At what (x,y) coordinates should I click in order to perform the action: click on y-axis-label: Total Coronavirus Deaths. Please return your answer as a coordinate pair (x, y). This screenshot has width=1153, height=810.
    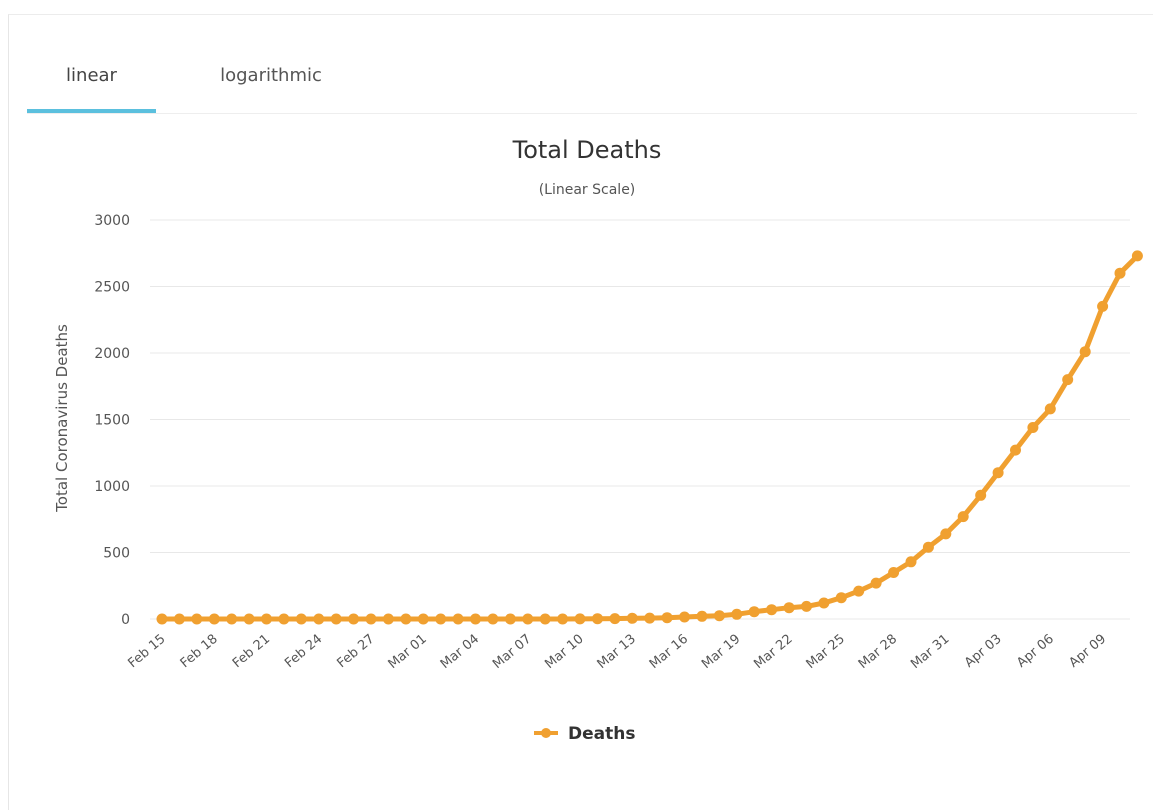
    Looking at the image, I should click on (62, 418).